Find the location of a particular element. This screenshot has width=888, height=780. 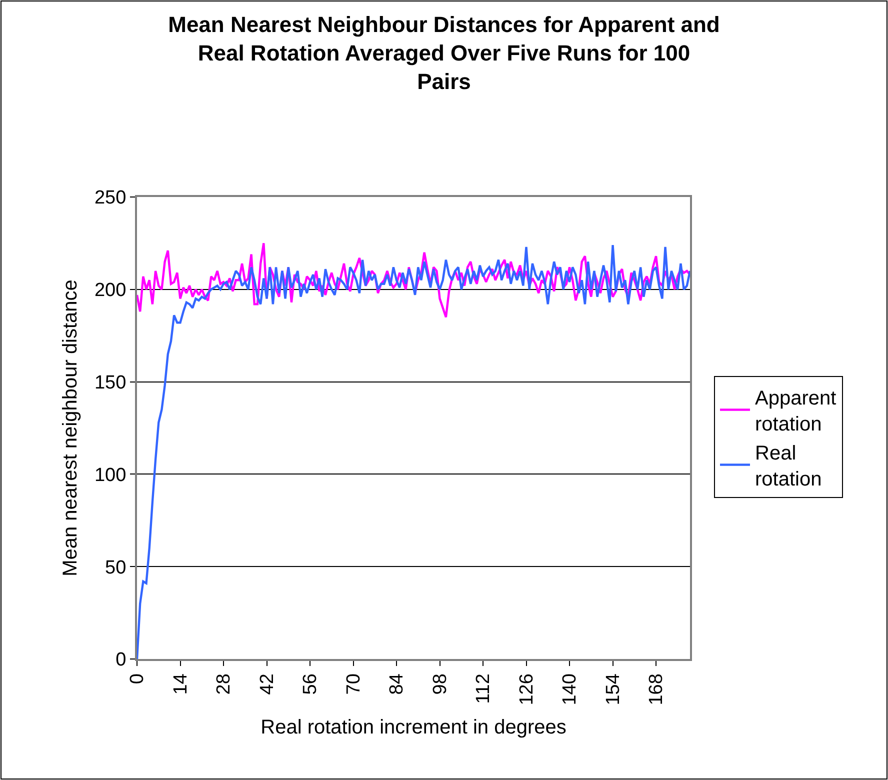

y-tick-label: 50 is located at coordinates (115, 567).